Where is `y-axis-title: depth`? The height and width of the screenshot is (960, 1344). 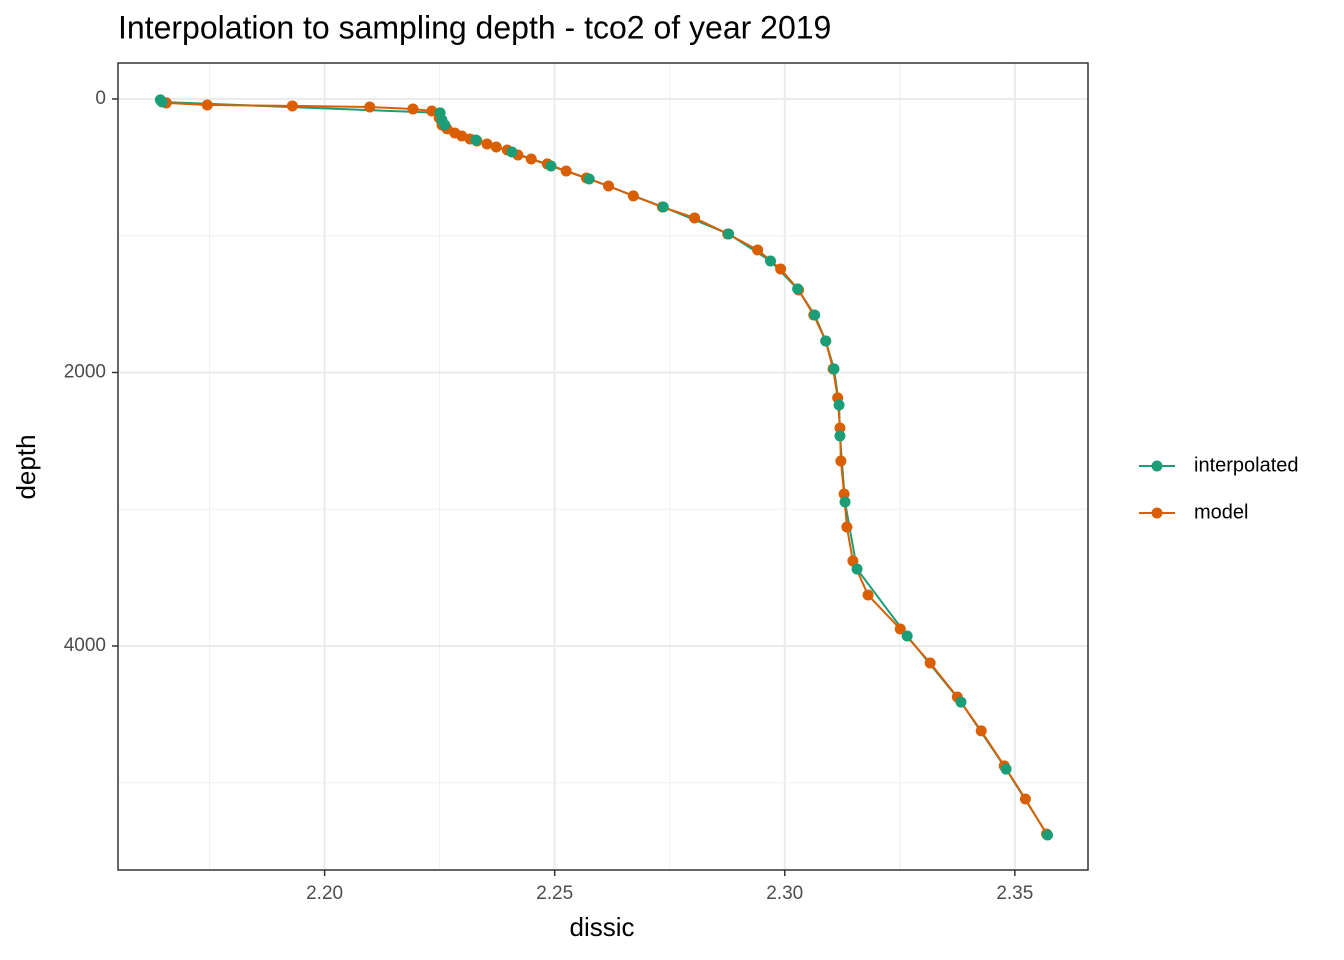
y-axis-title: depth is located at coordinates (26, 466).